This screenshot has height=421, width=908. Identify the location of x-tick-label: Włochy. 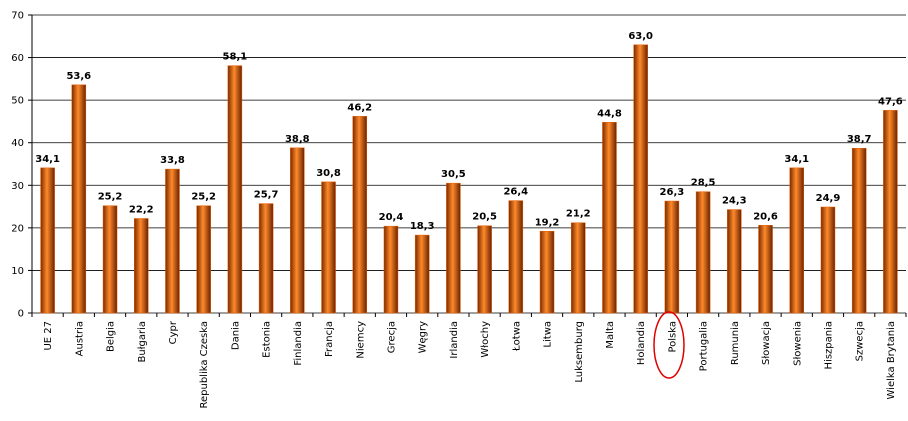
(485, 339).